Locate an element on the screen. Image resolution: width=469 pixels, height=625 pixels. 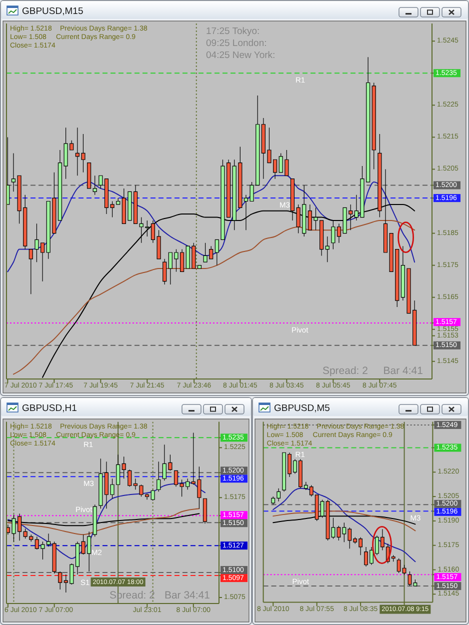
annotation: 09:25 London: is located at coordinates (236, 43).